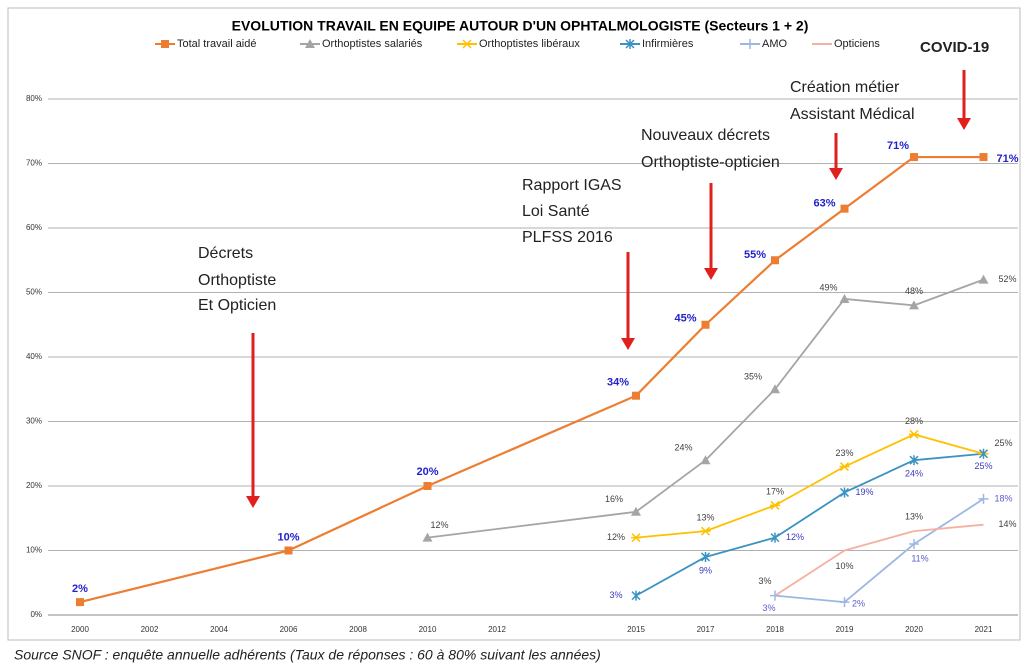  I want to click on y-tick-label: 0%, so click(36, 614).